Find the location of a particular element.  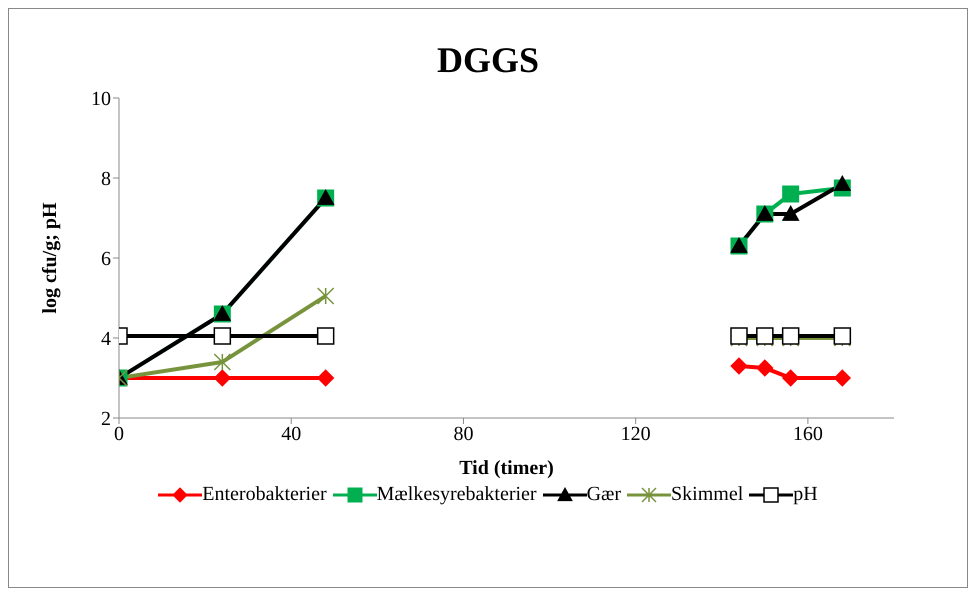

x-tick-label: 80 is located at coordinates (463, 434).